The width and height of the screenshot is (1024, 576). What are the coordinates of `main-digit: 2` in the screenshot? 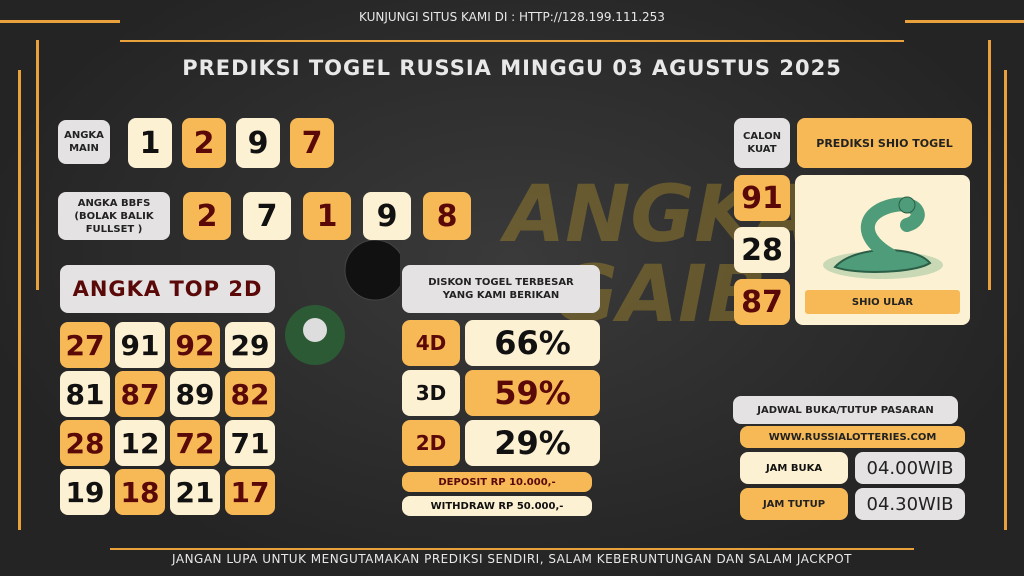 It's located at (204, 143).